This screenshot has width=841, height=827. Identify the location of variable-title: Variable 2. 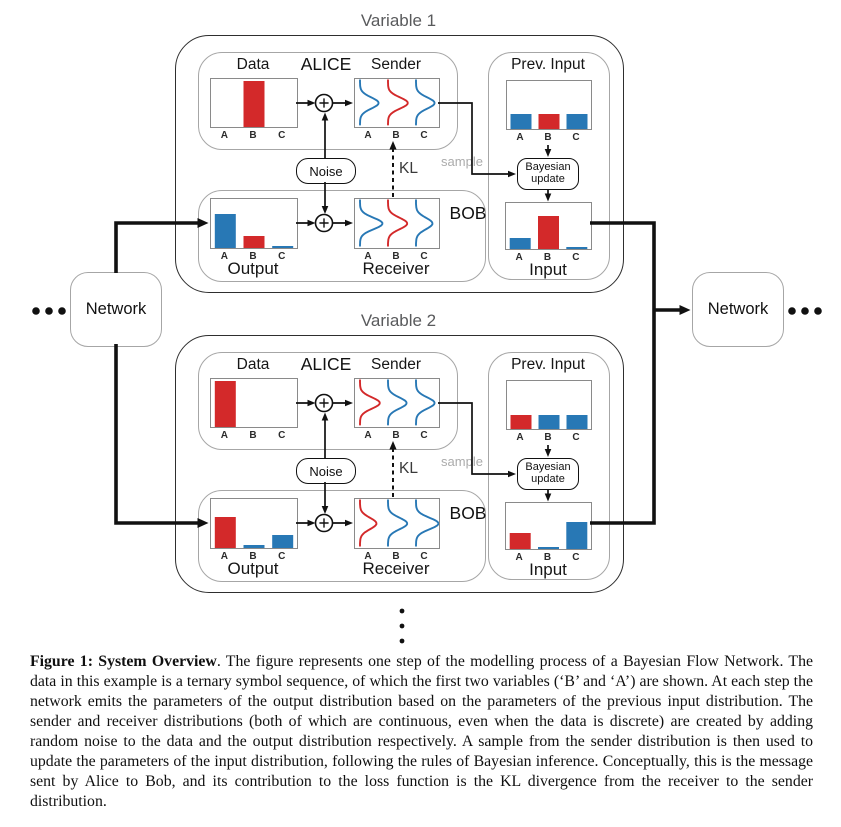
(398, 320).